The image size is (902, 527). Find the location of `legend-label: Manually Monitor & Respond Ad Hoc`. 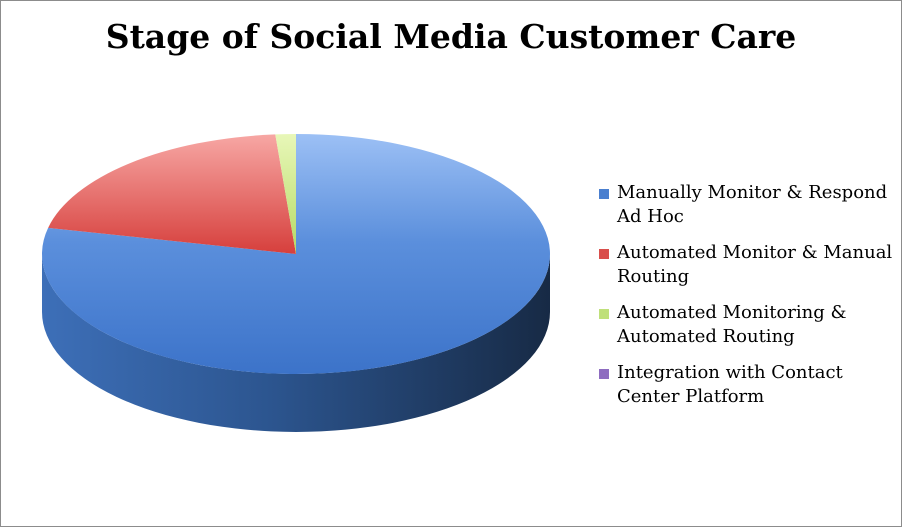

legend-label: Manually Monitor & Respond Ad Hoc is located at coordinates (752, 204).